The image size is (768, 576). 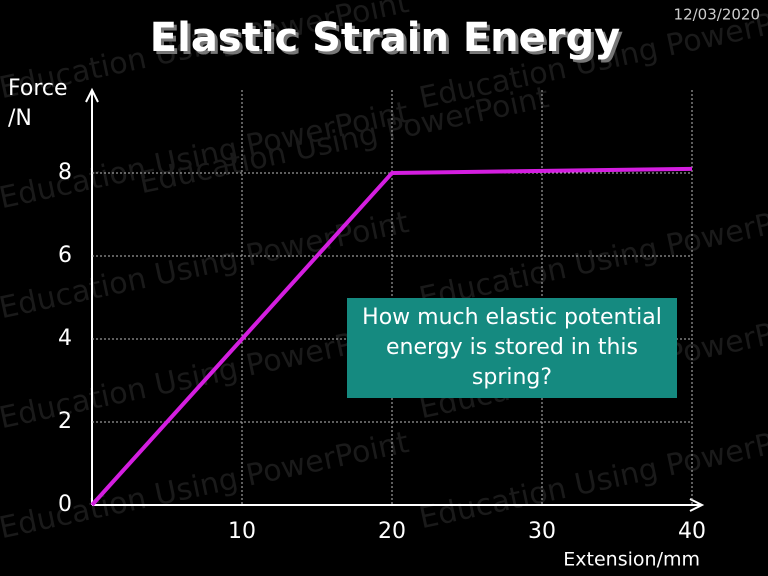 What do you see at coordinates (65, 172) in the screenshot?
I see `y-tick-label: 8` at bounding box center [65, 172].